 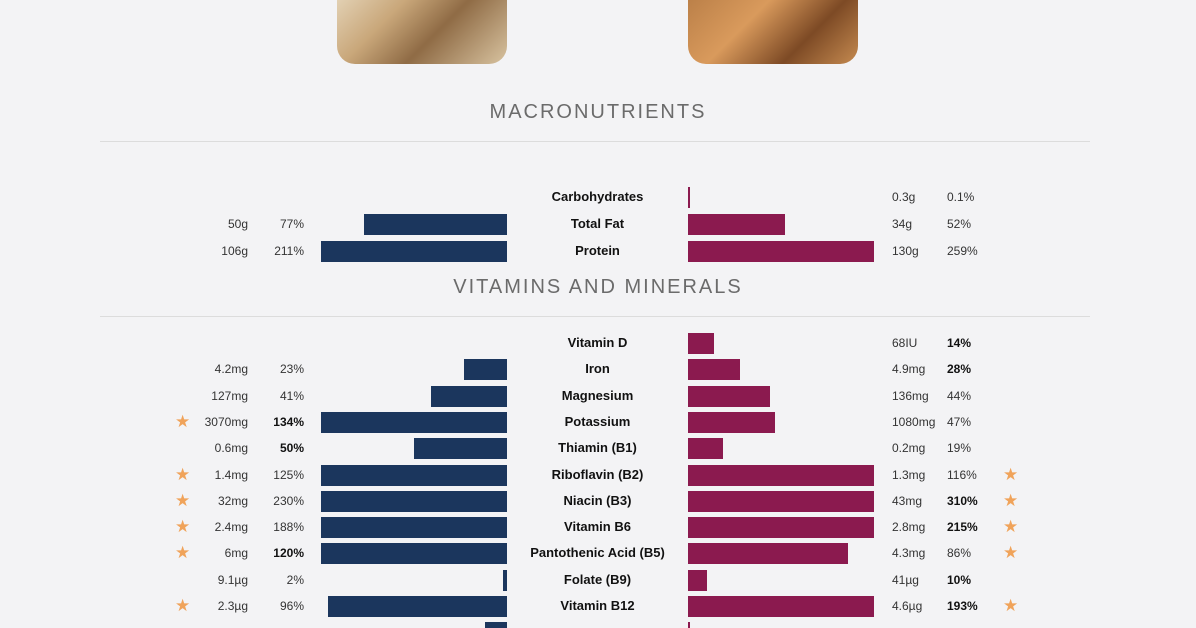 I want to click on right-percent: 28%, so click(x=959, y=369).